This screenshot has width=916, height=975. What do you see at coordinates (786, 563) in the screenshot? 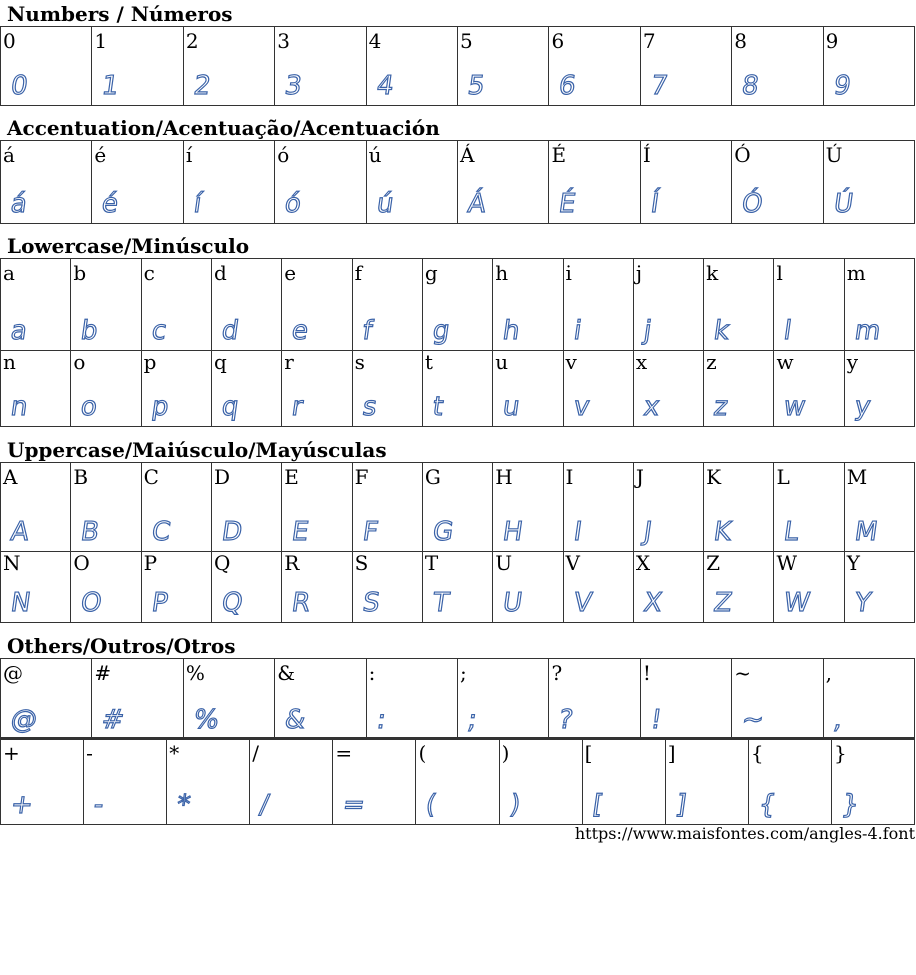
I see `character-label: W` at bounding box center [786, 563].